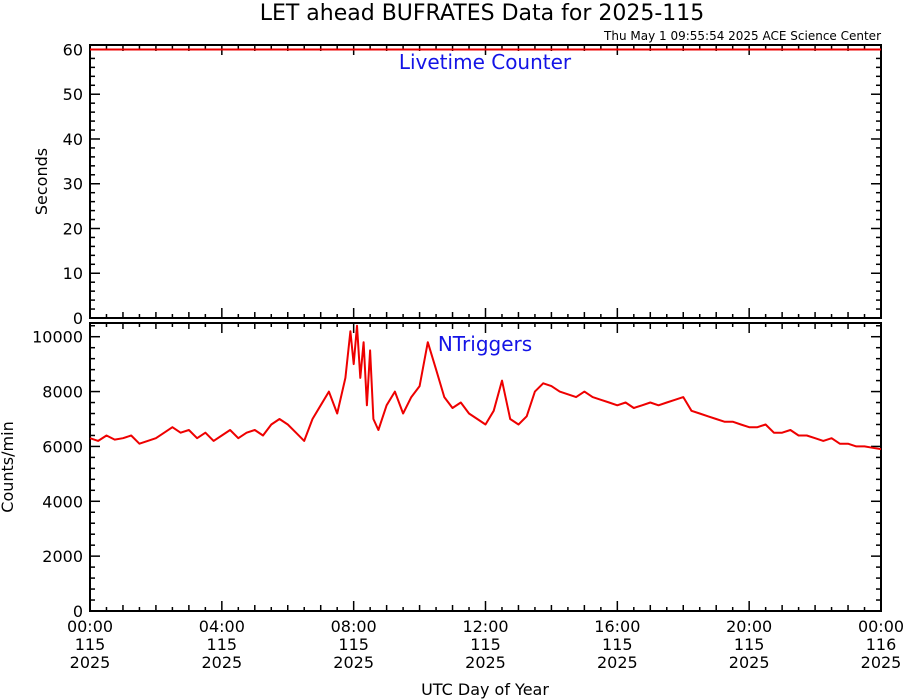 Image resolution: width=905 pixels, height=700 pixels. Describe the element at coordinates (485, 626) in the screenshot. I see `x-tick-label: 12:00` at that location.